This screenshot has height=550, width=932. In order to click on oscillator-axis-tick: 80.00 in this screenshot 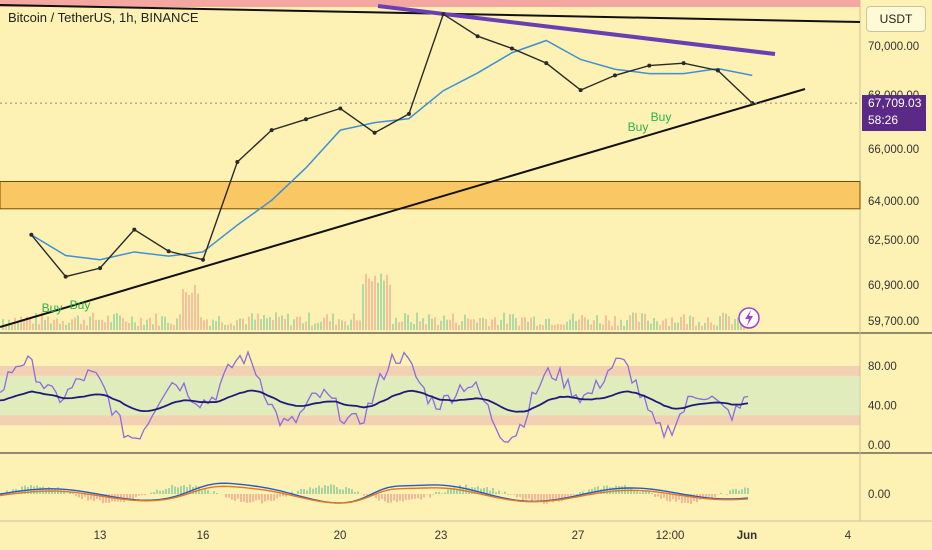, I will do `click(882, 367)`.